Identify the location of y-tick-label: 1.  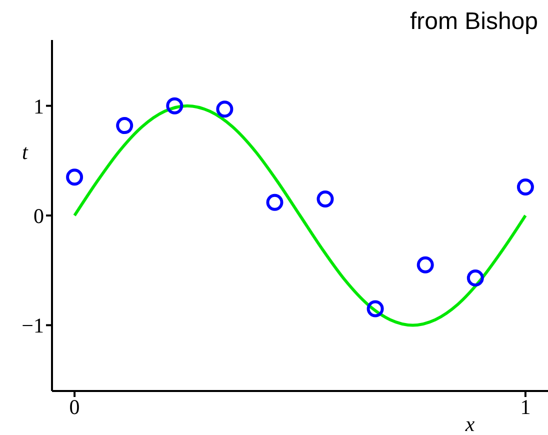
(39, 106).